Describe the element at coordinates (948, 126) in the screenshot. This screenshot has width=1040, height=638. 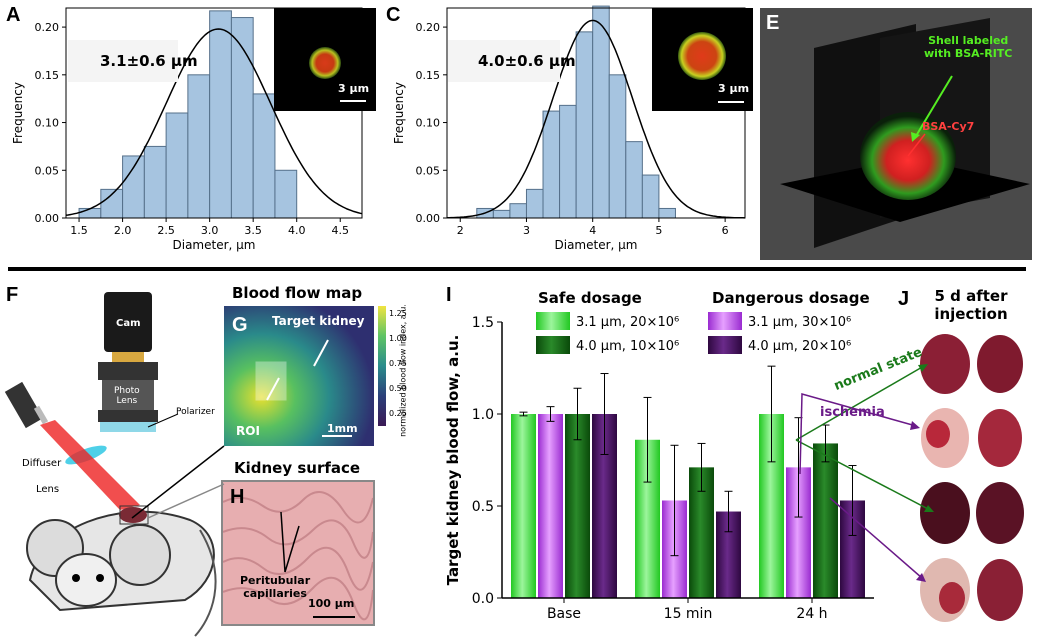
I see `core-label: BSA-Cy7` at that location.